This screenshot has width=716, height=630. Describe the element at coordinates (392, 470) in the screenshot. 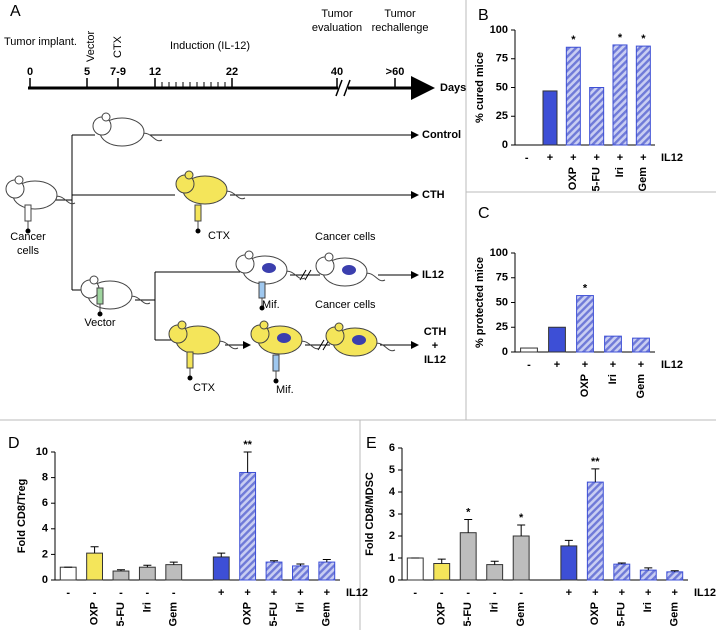

I see `y-tick-label: 5` at that location.